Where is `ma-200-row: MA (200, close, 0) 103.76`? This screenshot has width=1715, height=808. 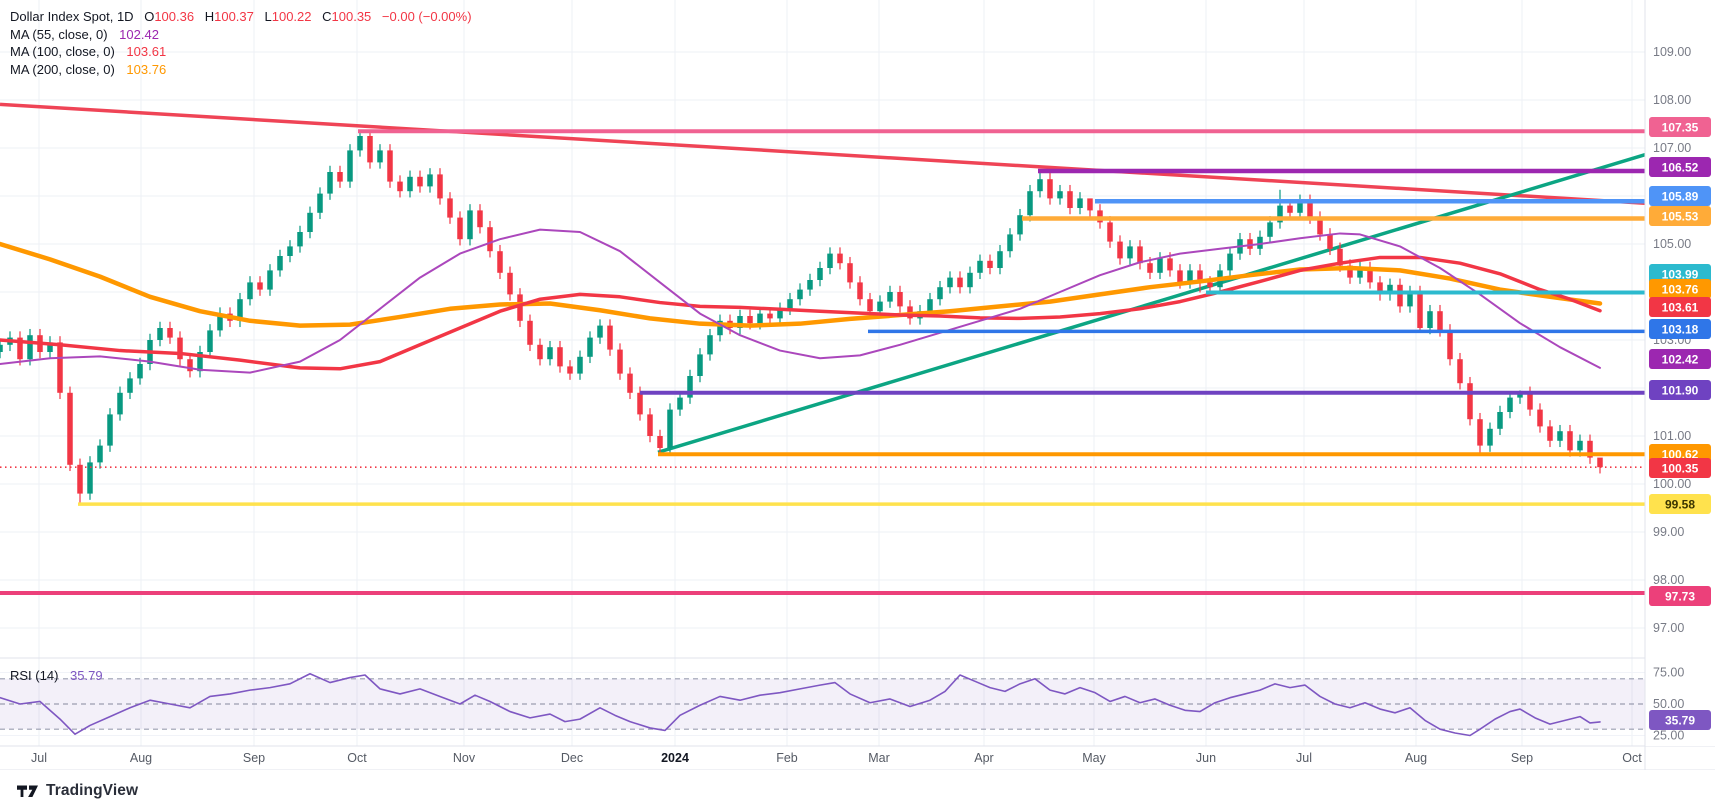 ma-200-row: MA (200, close, 0) 103.76 is located at coordinates (241, 70).